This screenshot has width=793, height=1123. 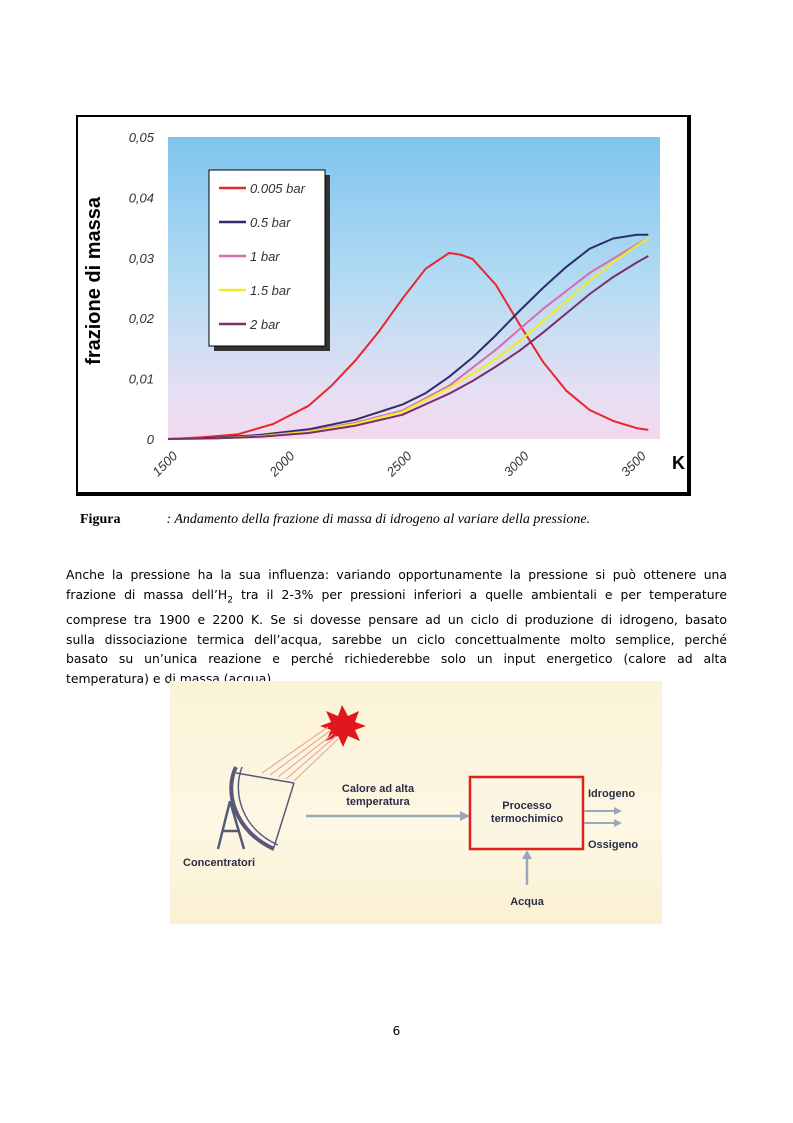 What do you see at coordinates (527, 806) in the screenshot?
I see `process-label-line1: Processo` at bounding box center [527, 806].